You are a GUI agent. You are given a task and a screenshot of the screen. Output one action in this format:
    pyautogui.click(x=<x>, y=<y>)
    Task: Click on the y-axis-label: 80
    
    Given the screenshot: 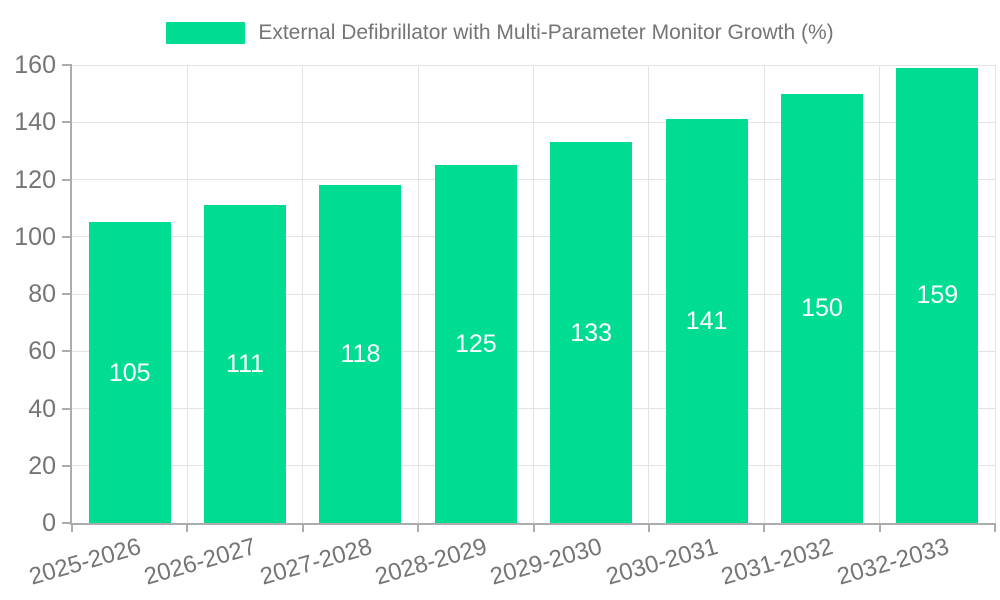 What is the action you would take?
    pyautogui.click(x=42, y=294)
    